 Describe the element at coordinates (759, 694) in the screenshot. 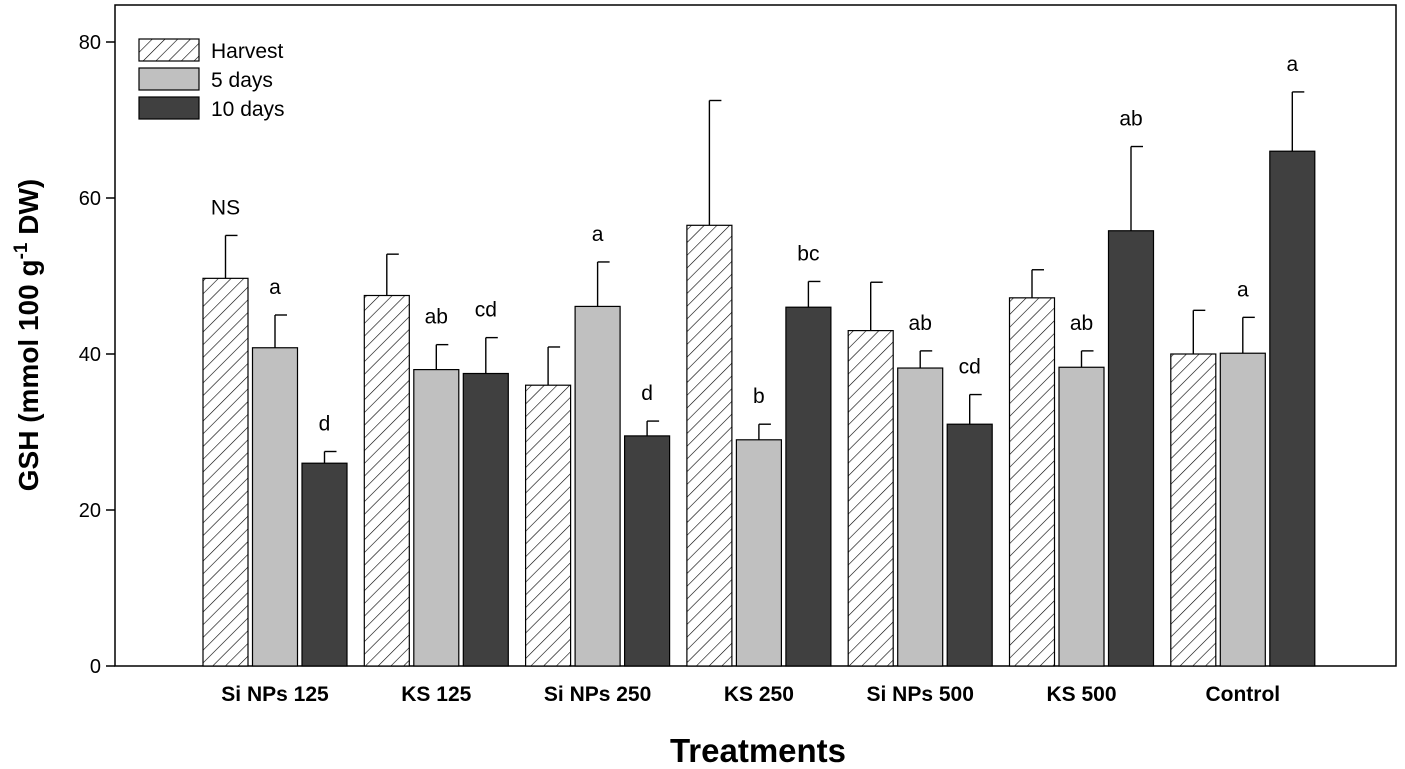

I see `x-tick-label: KS 250` at that location.